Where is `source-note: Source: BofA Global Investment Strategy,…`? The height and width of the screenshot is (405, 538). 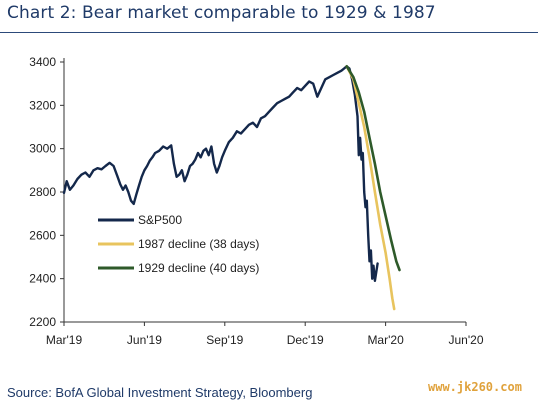
source-note: Source: BofA Global Investment Strategy,… is located at coordinates (160, 392).